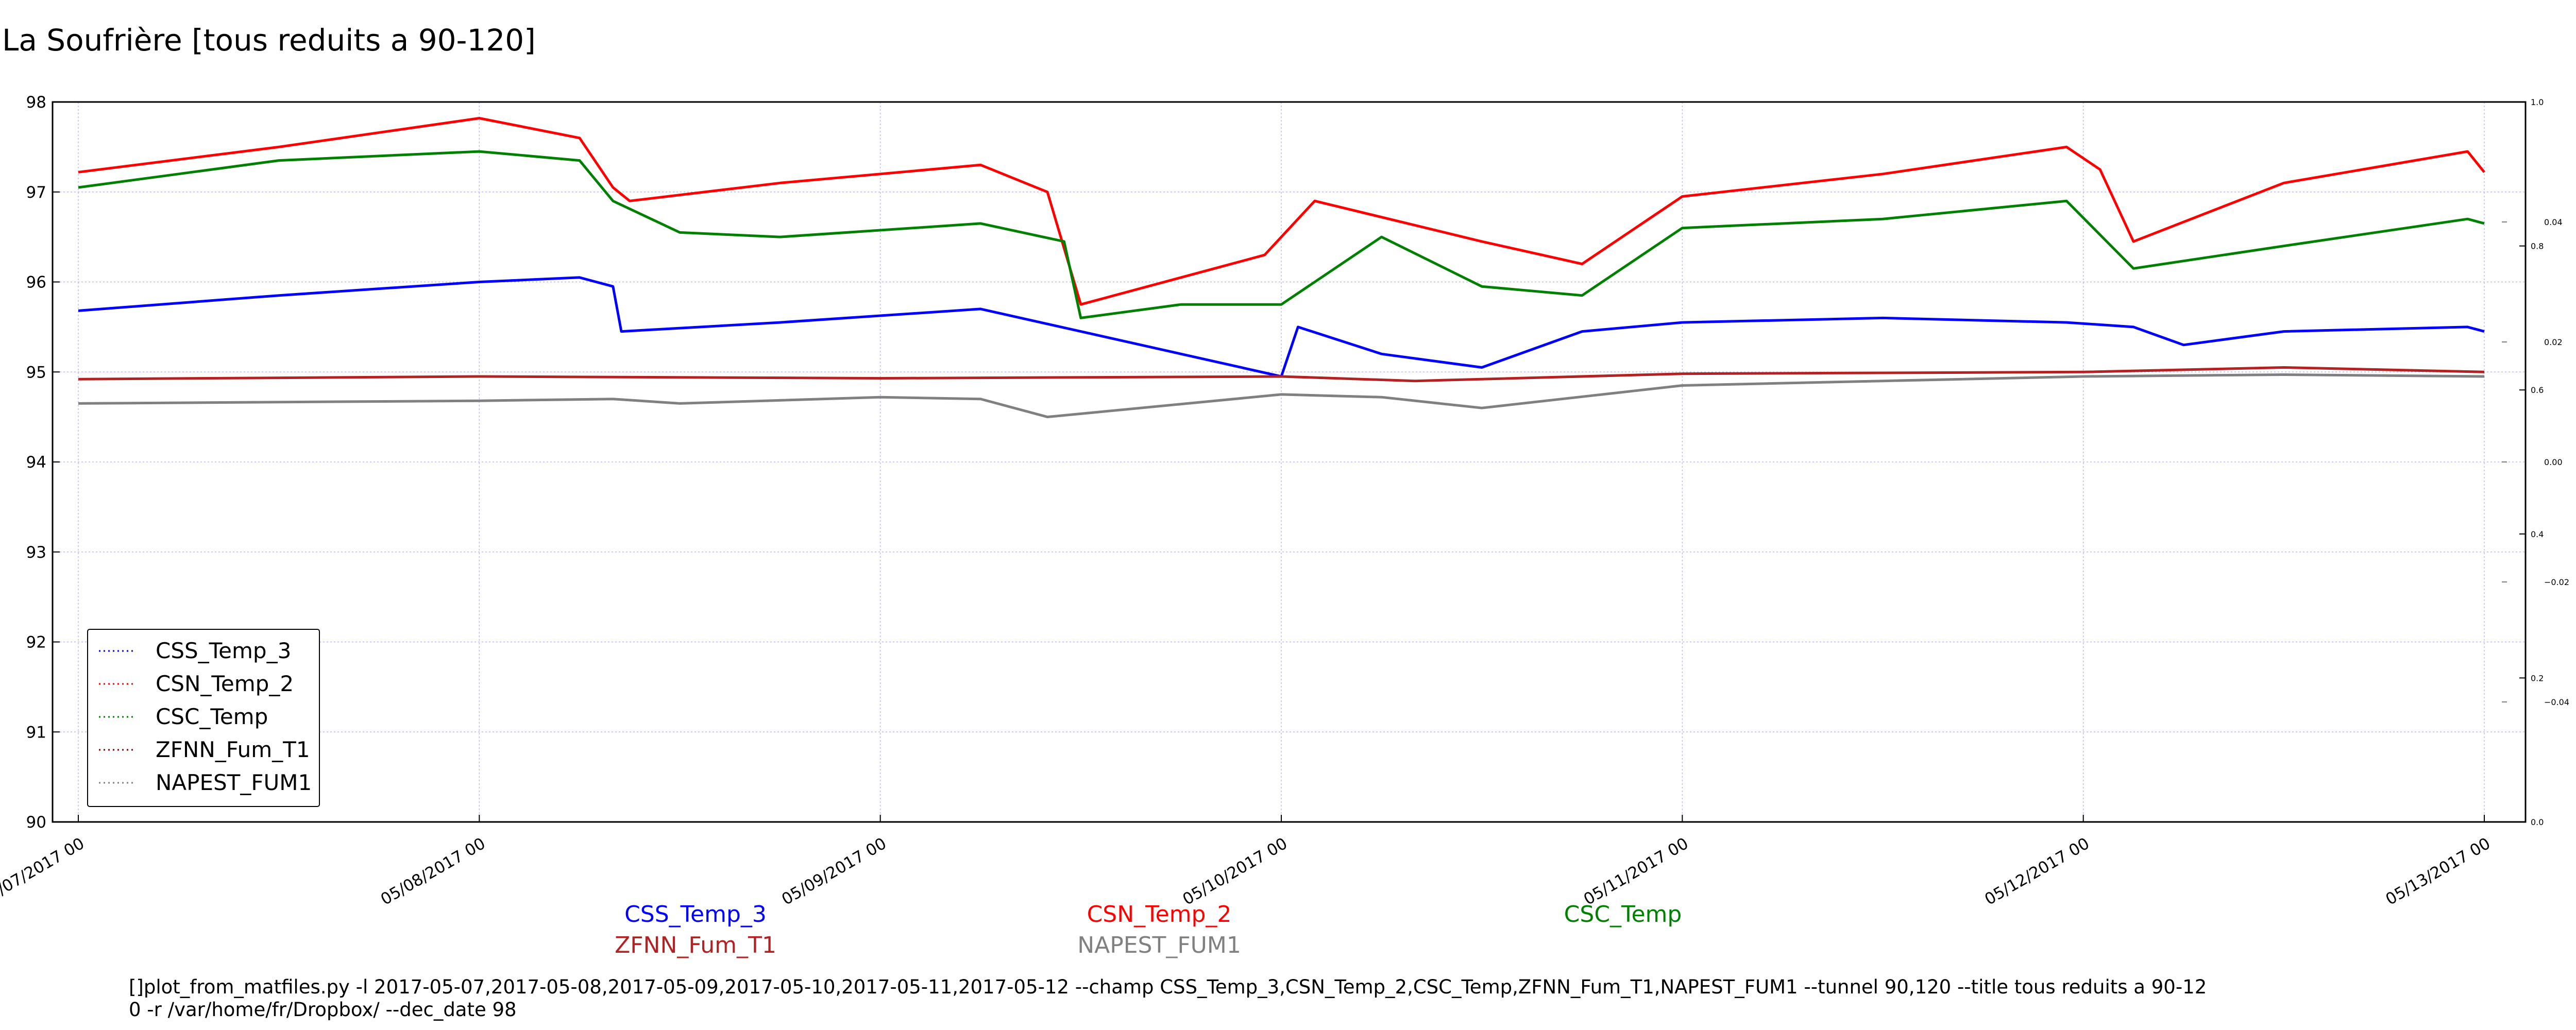 This screenshot has height=1030, width=2576. I want to click on x-tick-label: 05/07/2017 00, so click(44, 871).